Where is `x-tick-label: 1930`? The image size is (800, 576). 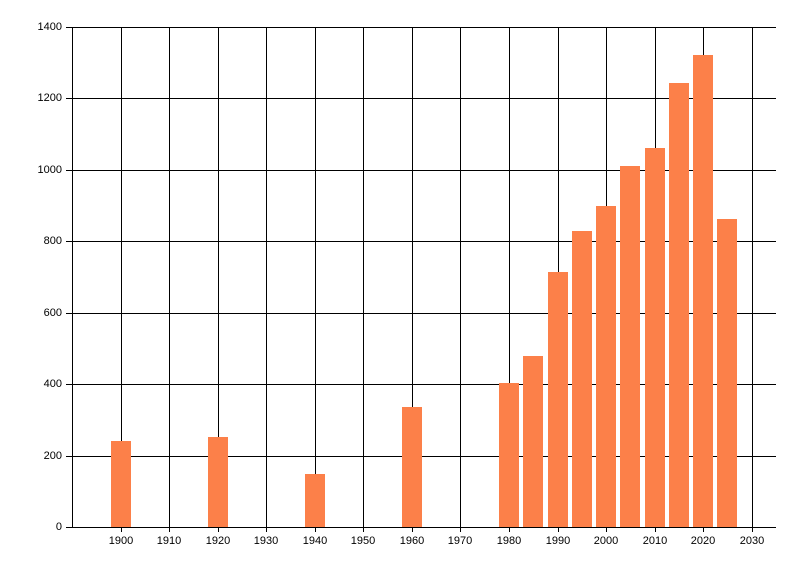 x-tick-label: 1930 is located at coordinates (266, 541).